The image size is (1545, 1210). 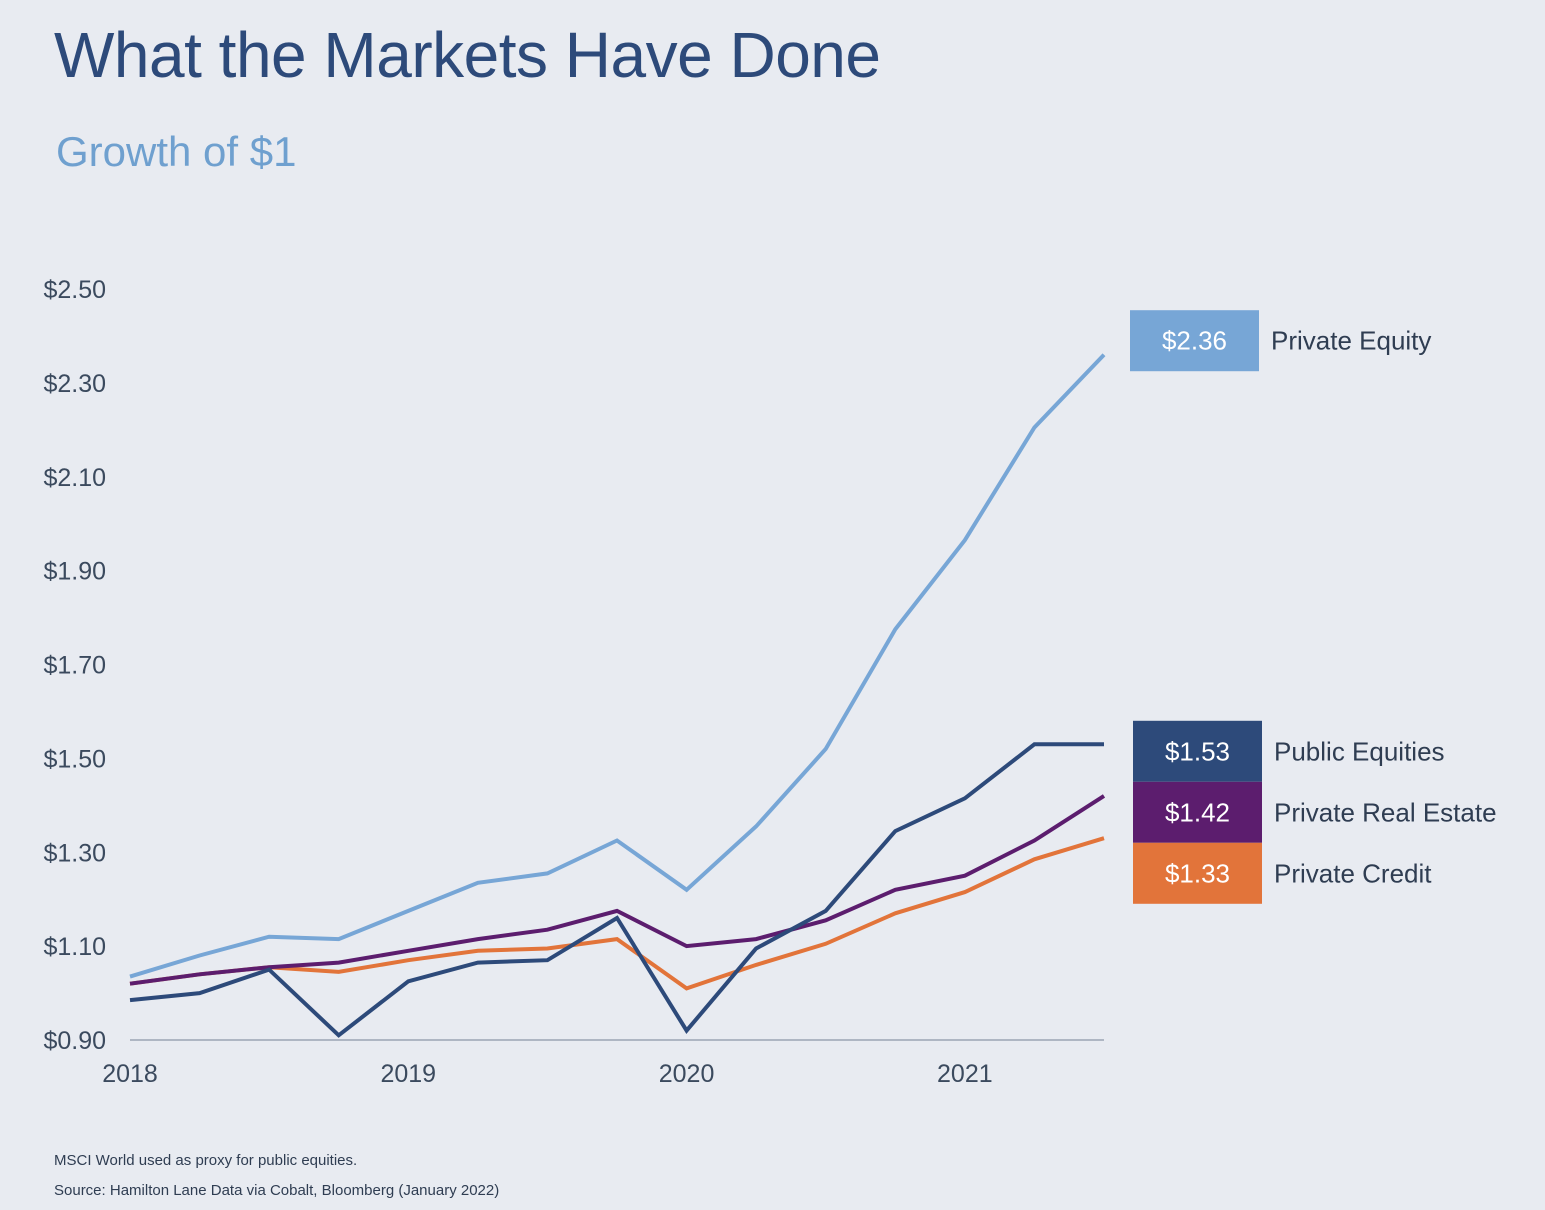 I want to click on badge-private-credit, so click(x=1197, y=873).